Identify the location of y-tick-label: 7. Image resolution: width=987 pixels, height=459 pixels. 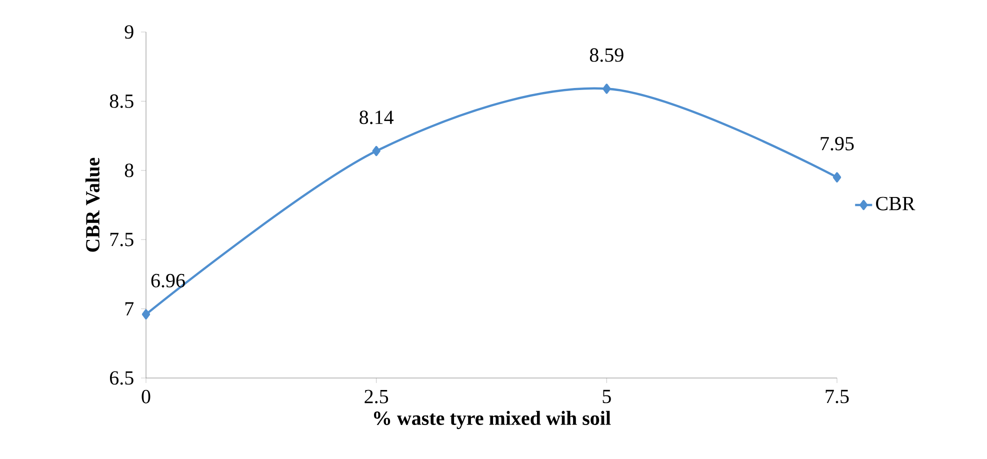
(129, 309).